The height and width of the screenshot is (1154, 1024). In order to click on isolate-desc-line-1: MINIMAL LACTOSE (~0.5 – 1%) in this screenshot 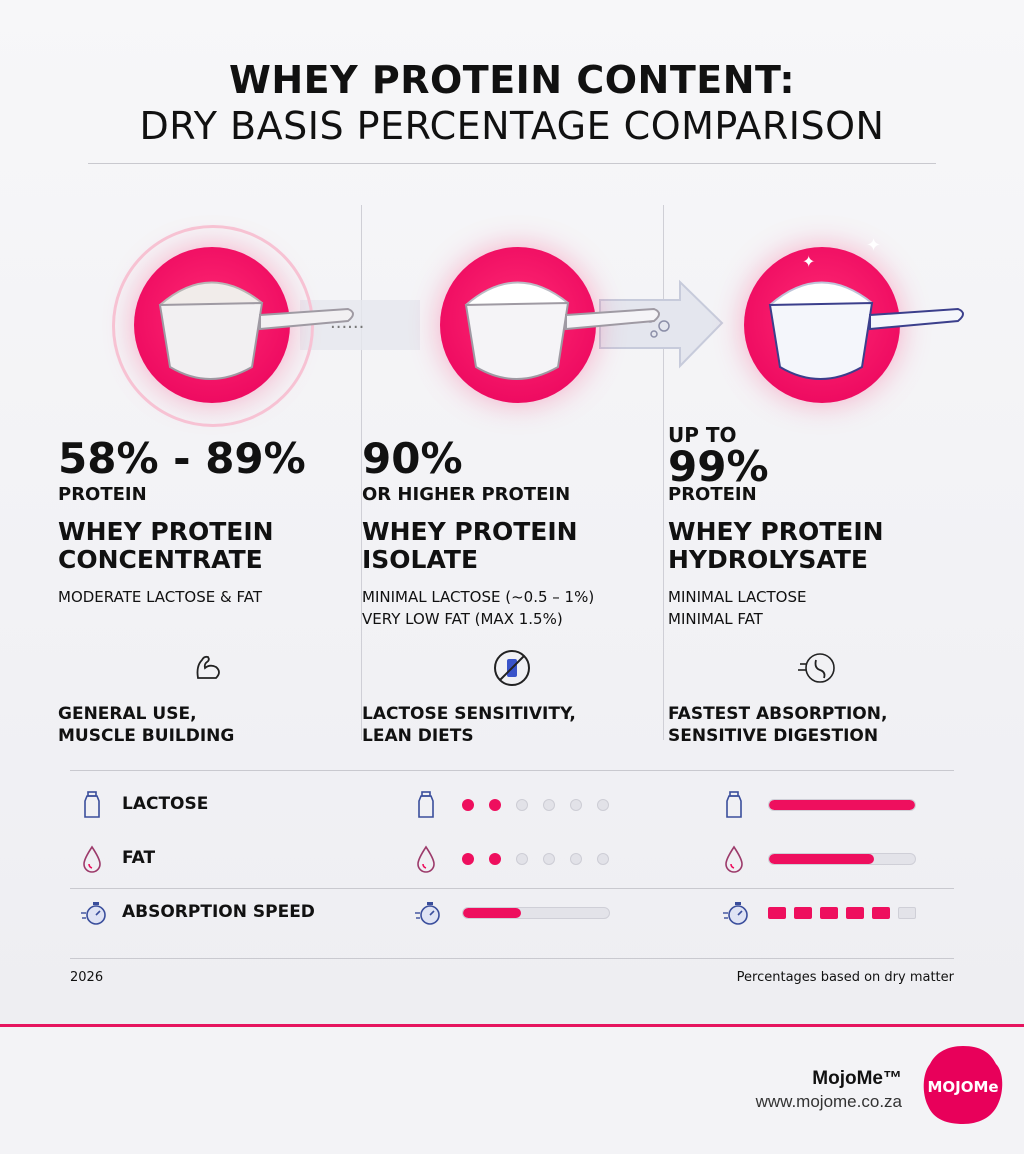, I will do `click(478, 597)`.